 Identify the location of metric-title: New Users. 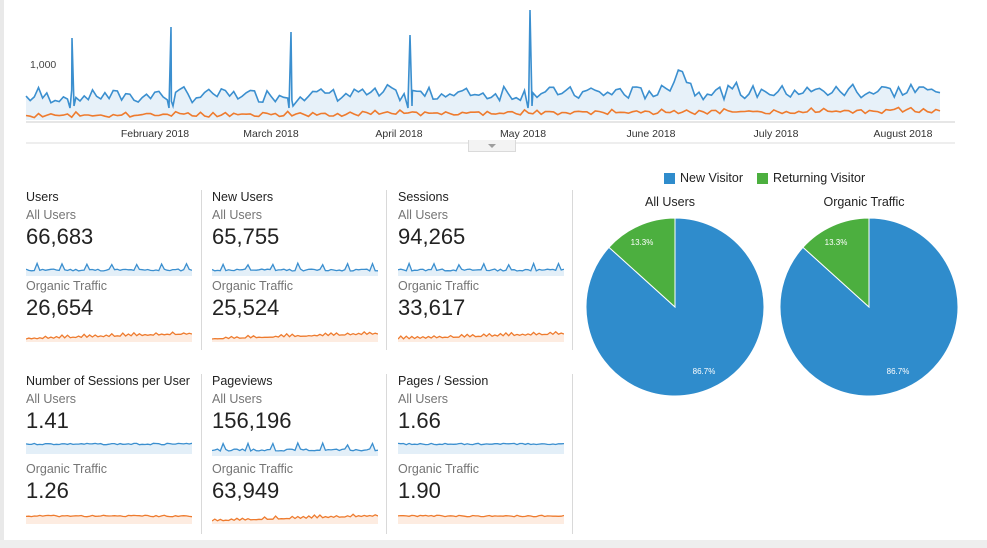
(243, 197).